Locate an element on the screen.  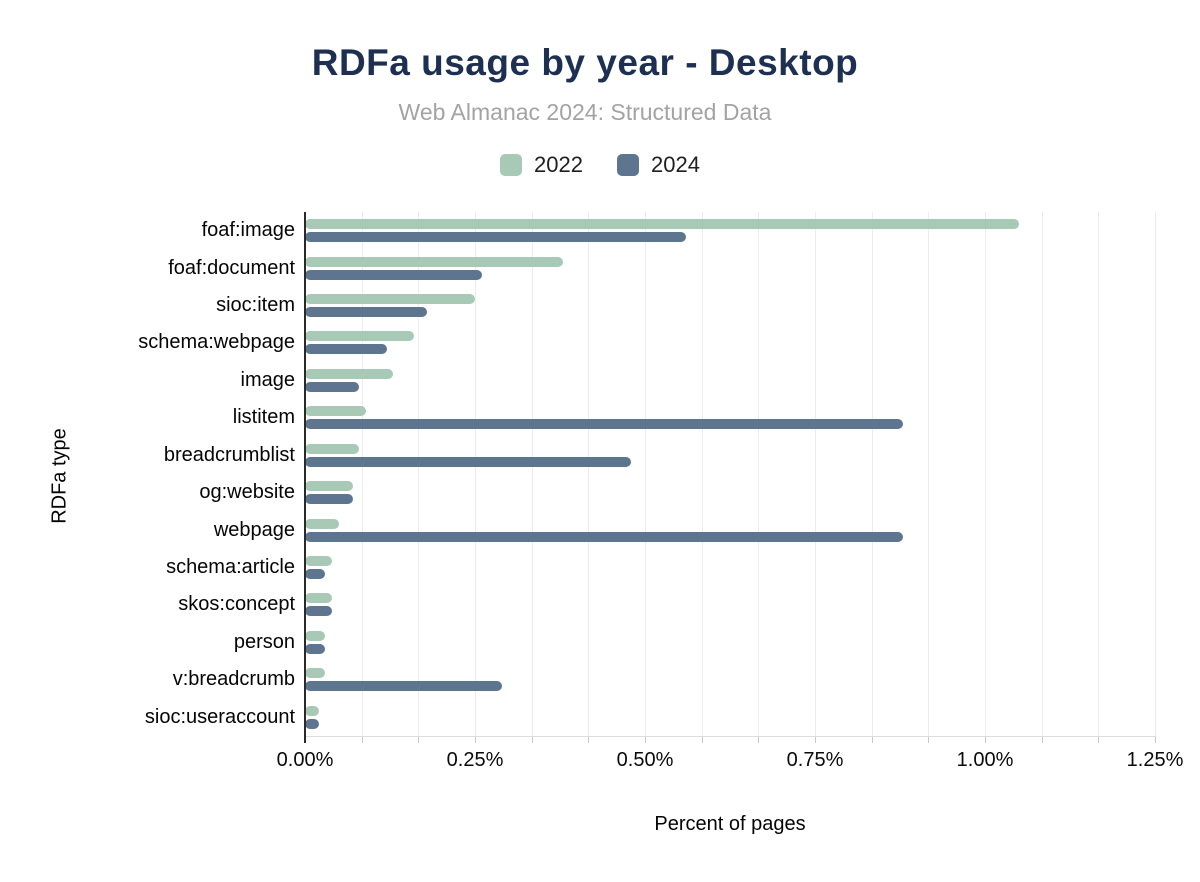
x-tick-label: 1.25% is located at coordinates (1155, 760).